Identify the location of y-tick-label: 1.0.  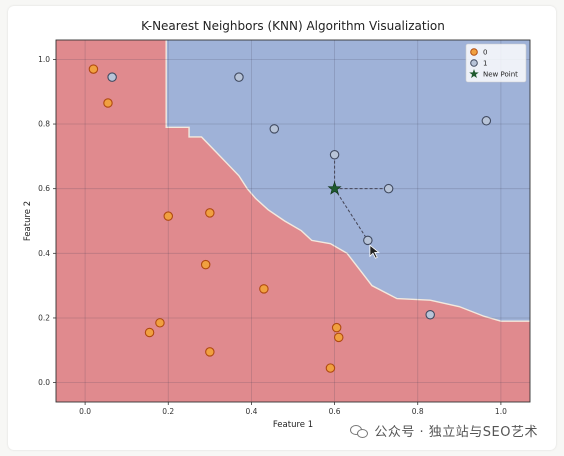
(44, 59).